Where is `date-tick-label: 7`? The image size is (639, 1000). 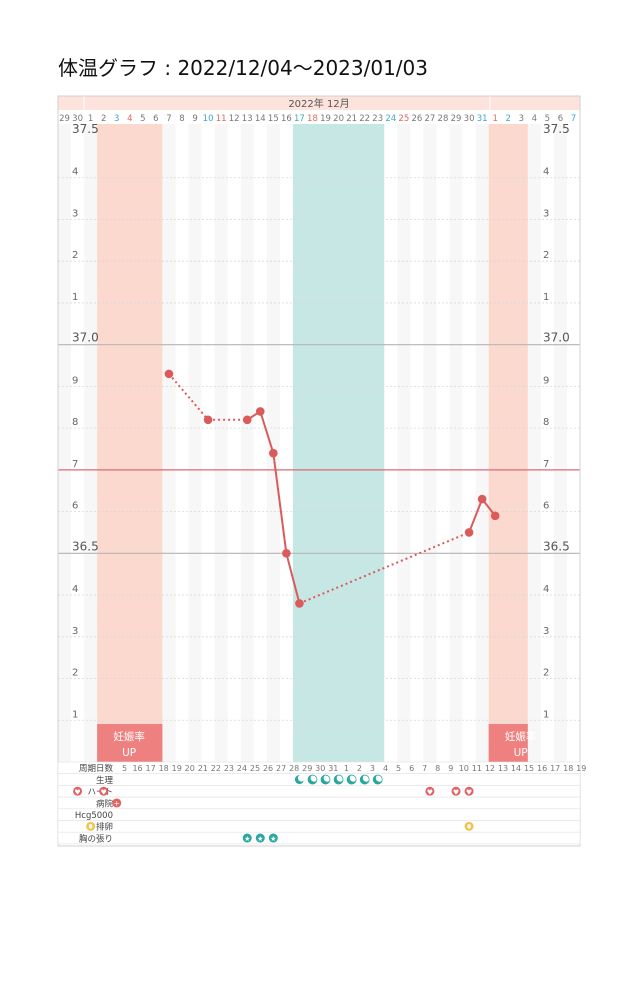 date-tick-label: 7 is located at coordinates (573, 119).